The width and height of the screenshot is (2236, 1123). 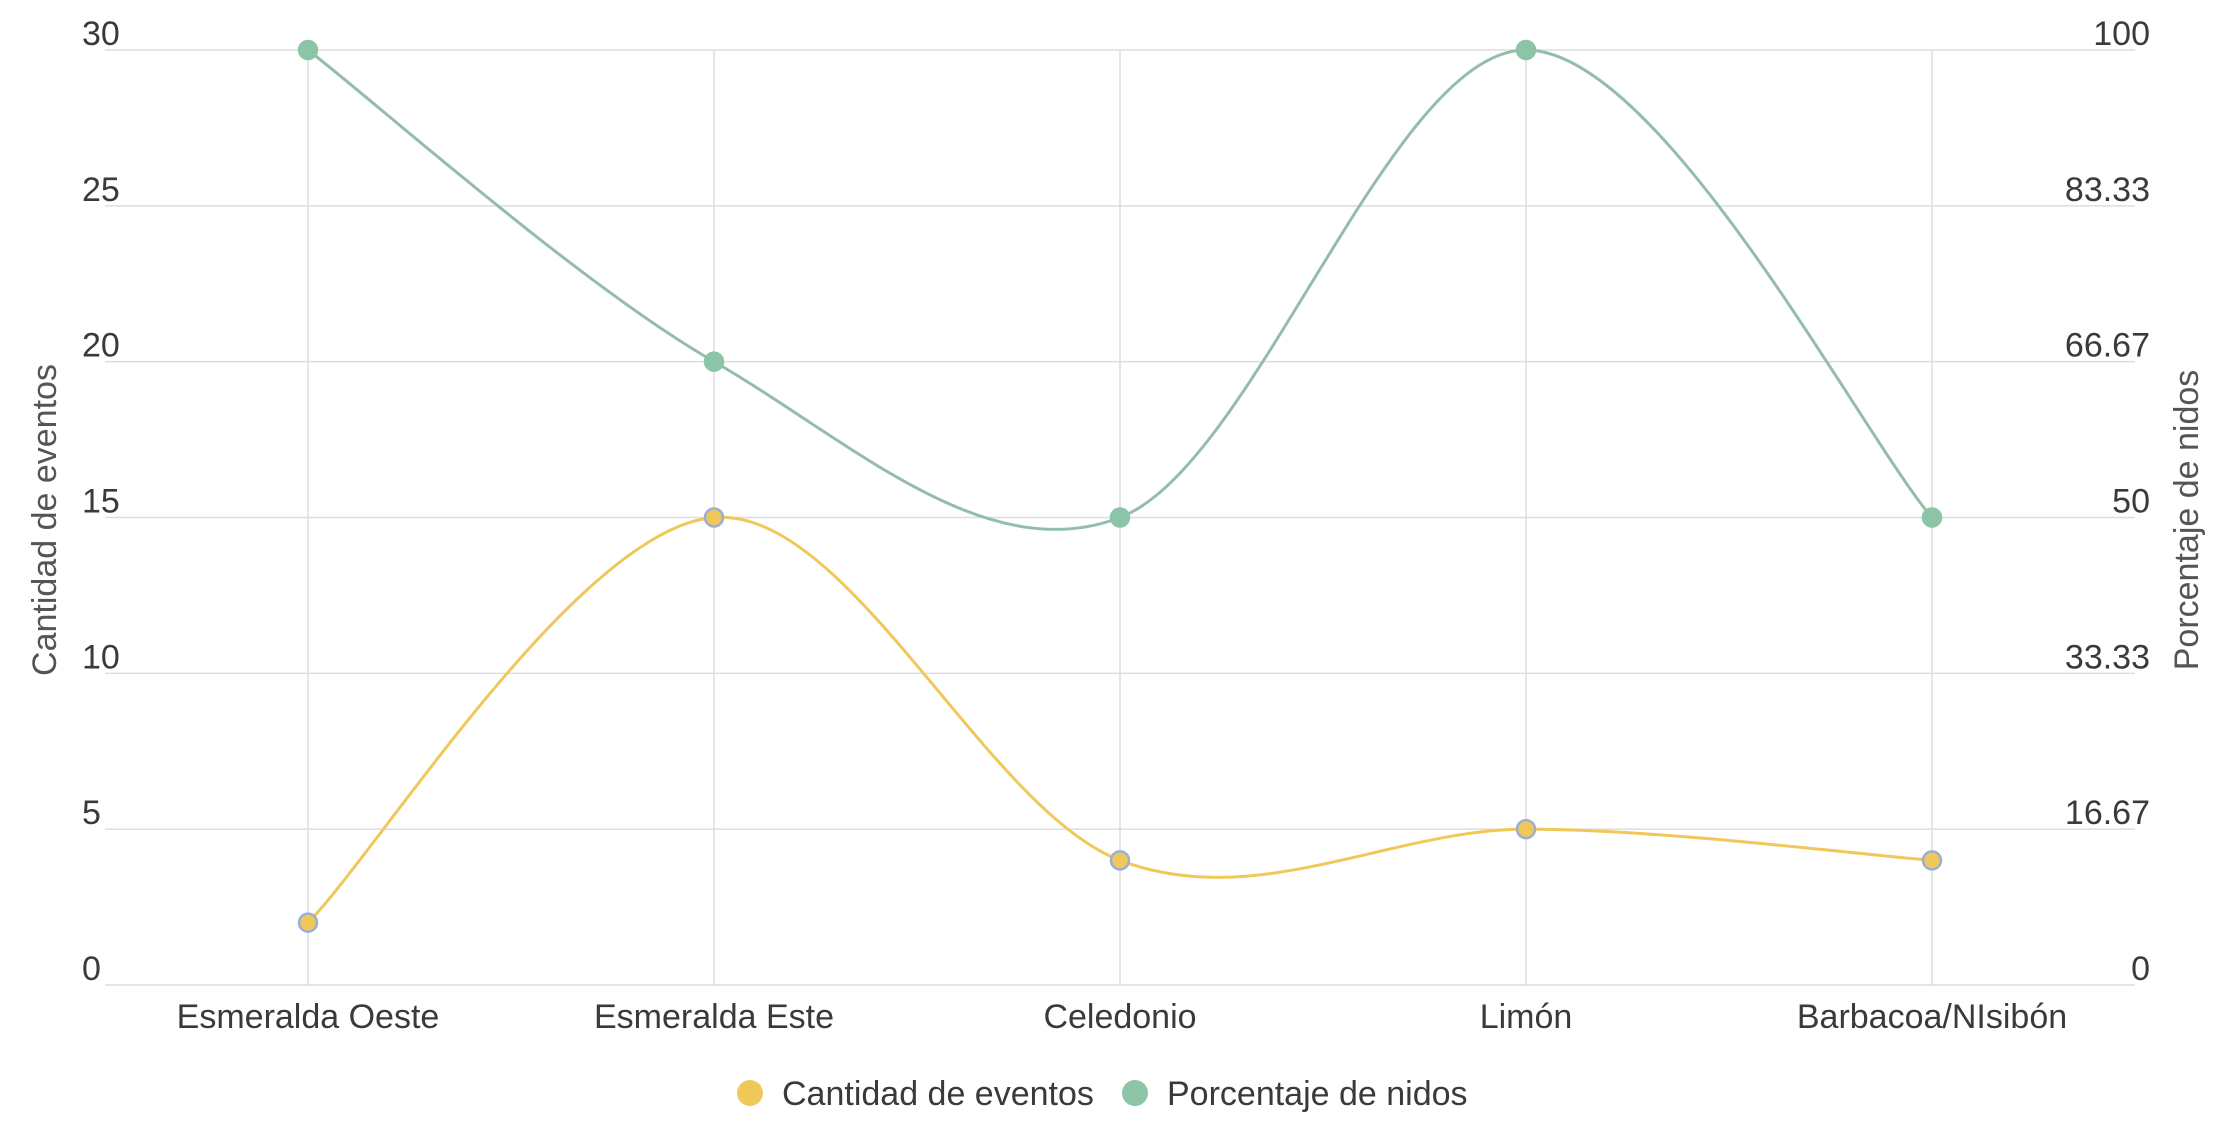 I want to click on x-tick-label: Esmeralda Este, so click(x=714, y=1017).